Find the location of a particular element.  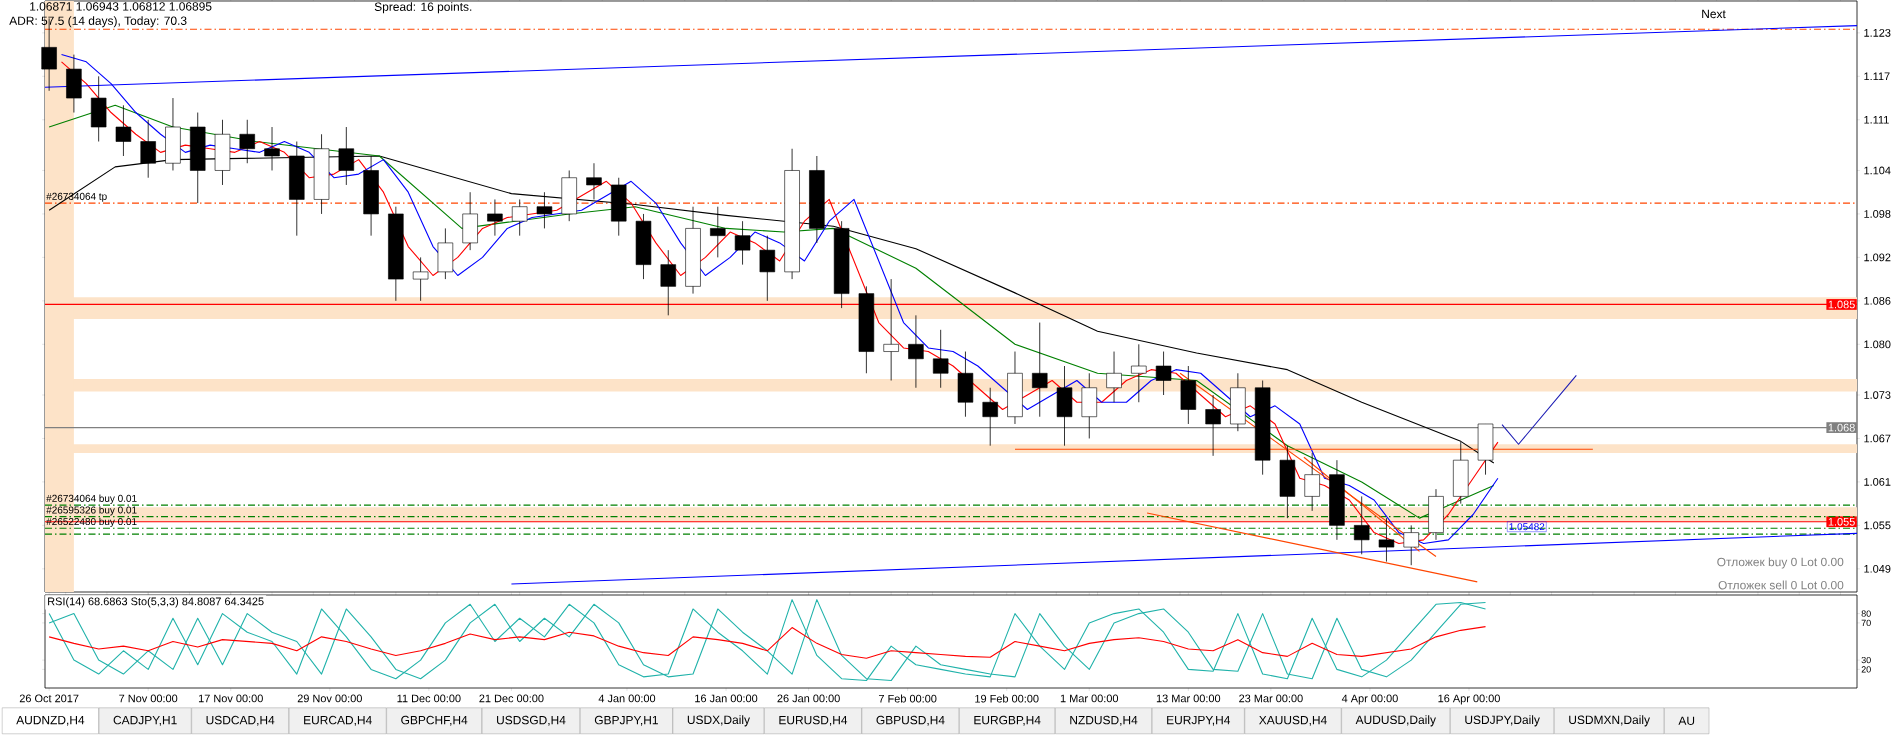

x-tick-label: 19 Feb 00:00 is located at coordinates (1007, 698).